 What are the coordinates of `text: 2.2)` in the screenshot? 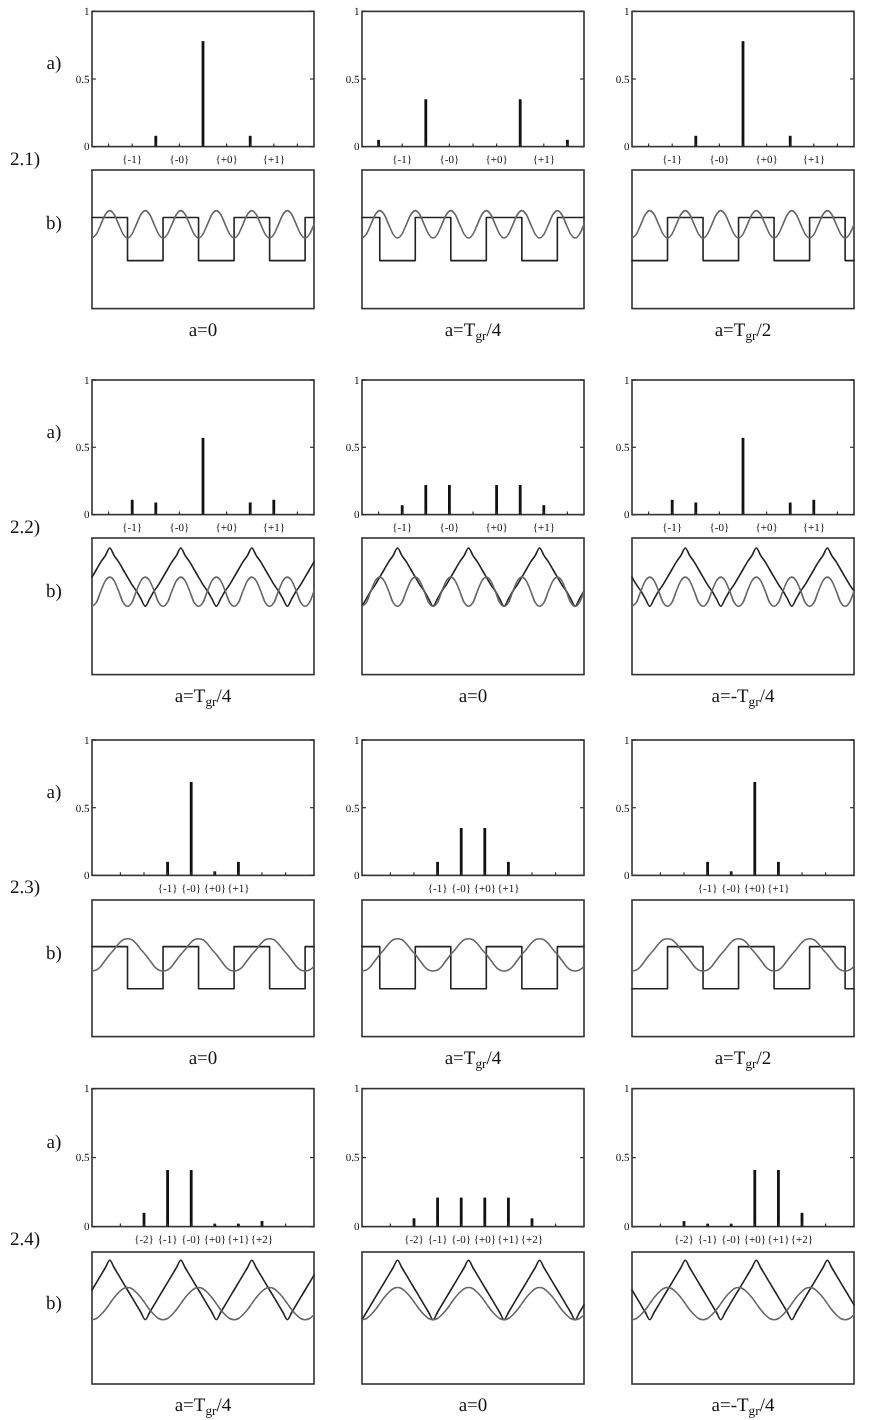 It's located at (25, 528).